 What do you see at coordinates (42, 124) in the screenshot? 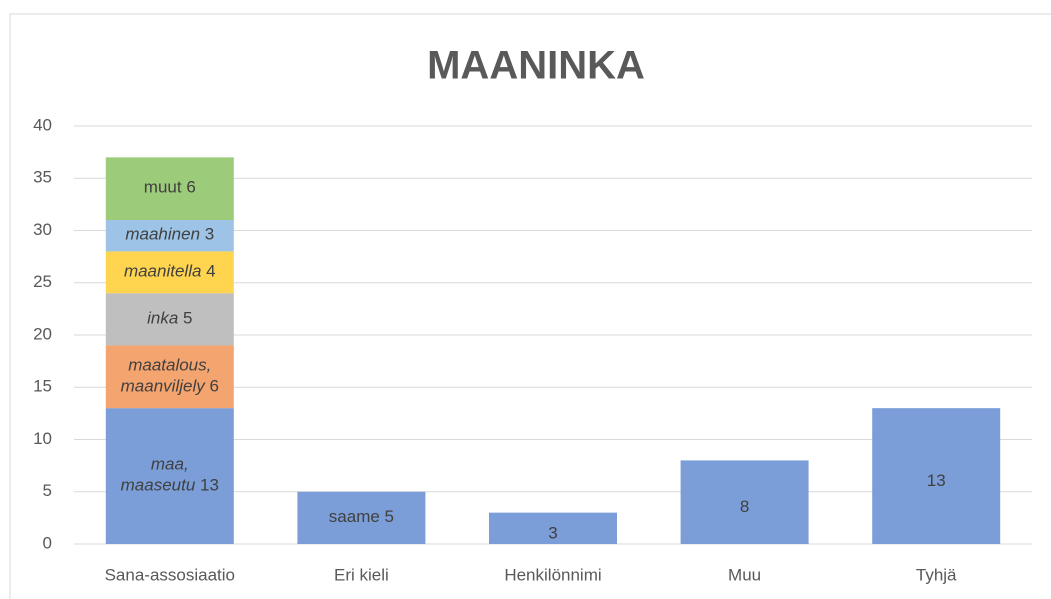
I see `y-tick-label: 40` at bounding box center [42, 124].